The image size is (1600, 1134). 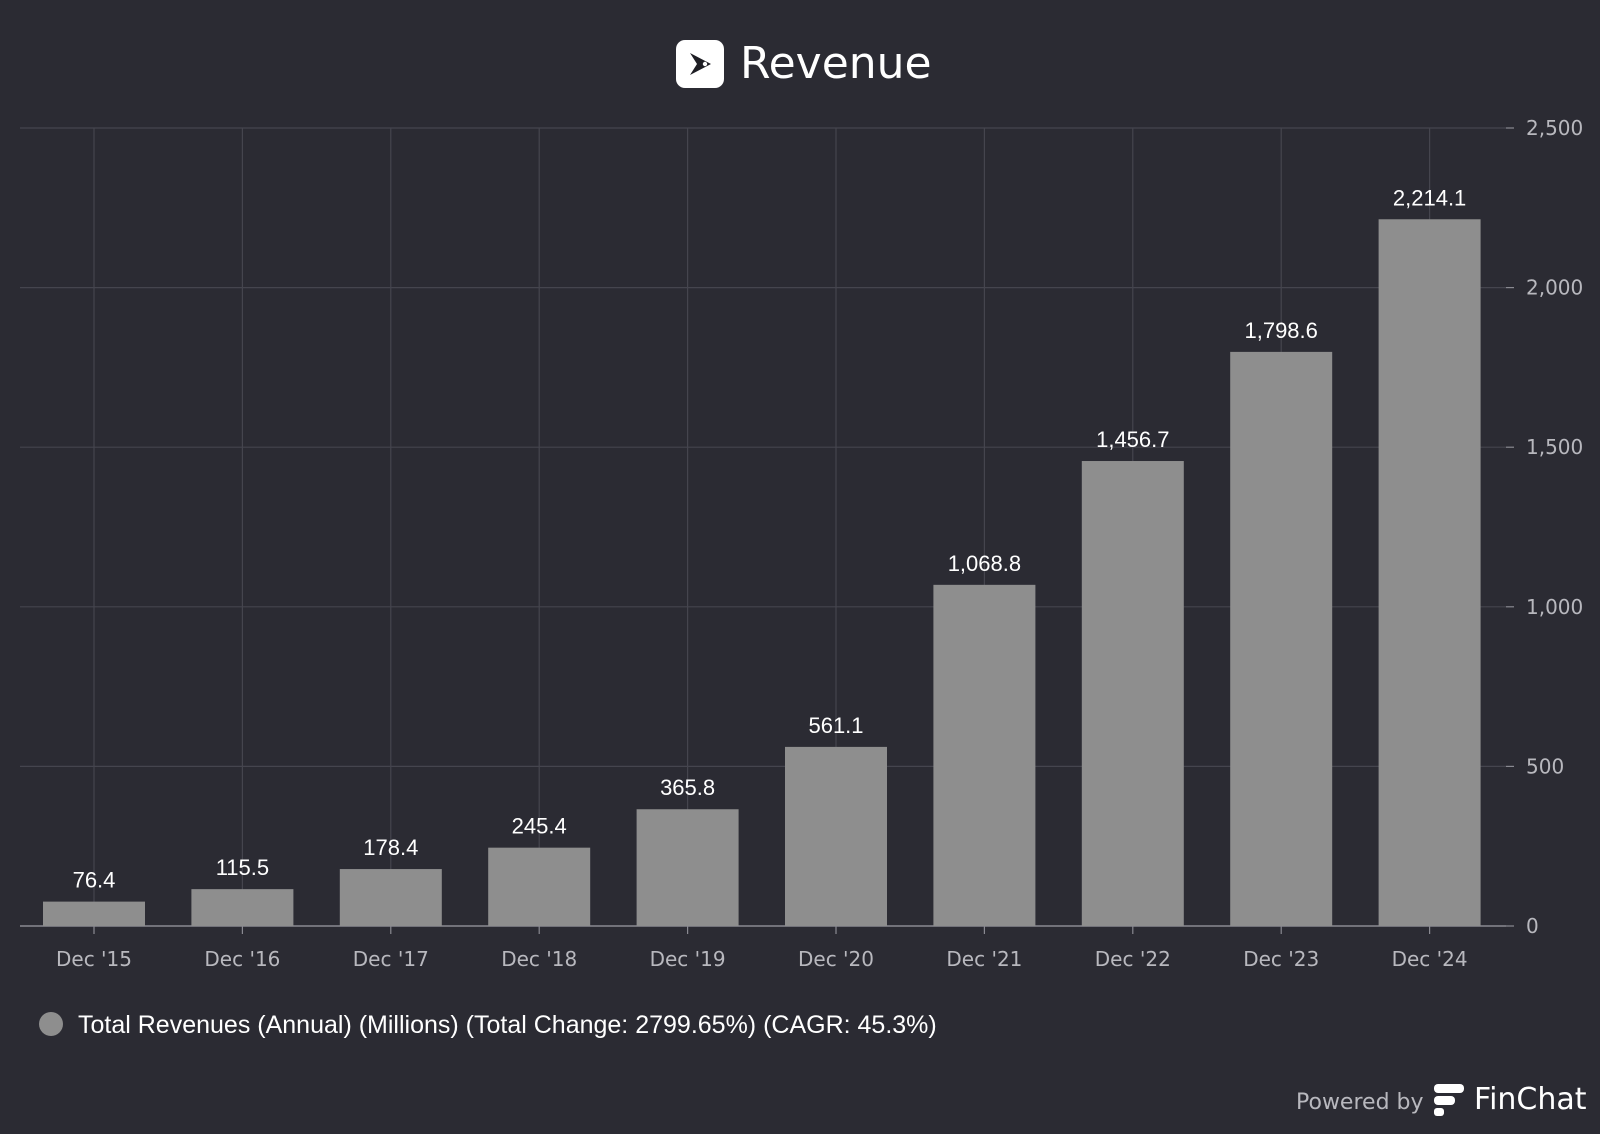 I want to click on x-tick-label: Dec '21, so click(x=984, y=959).